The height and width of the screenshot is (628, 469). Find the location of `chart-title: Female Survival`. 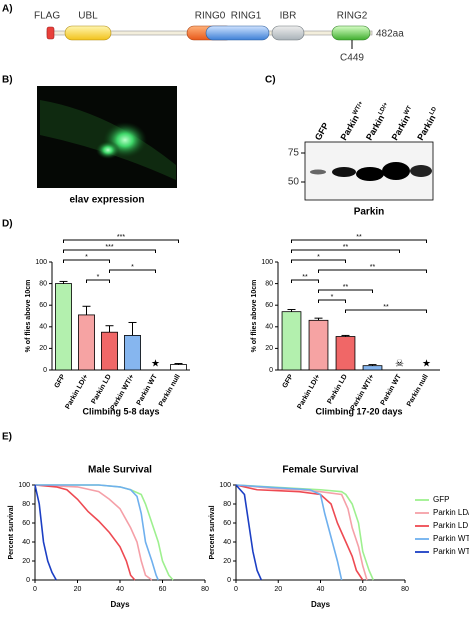

chart-title: Female Survival is located at coordinates (320, 470).